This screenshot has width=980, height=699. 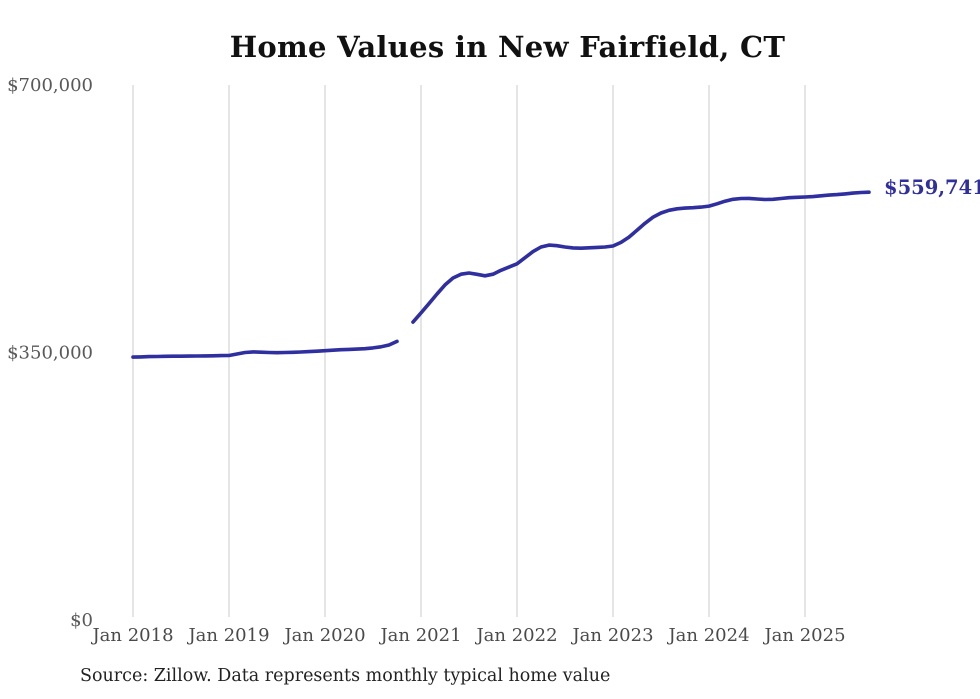 I want to click on x-tick-label: Jan 2022, so click(x=515, y=635).